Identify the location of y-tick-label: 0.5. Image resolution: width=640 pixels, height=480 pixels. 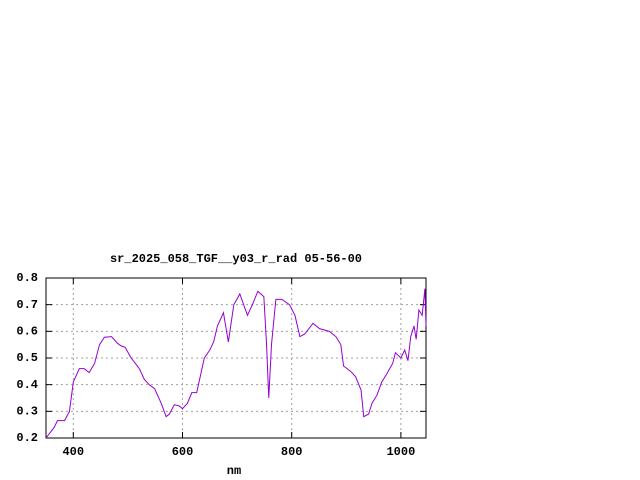
(27, 358).